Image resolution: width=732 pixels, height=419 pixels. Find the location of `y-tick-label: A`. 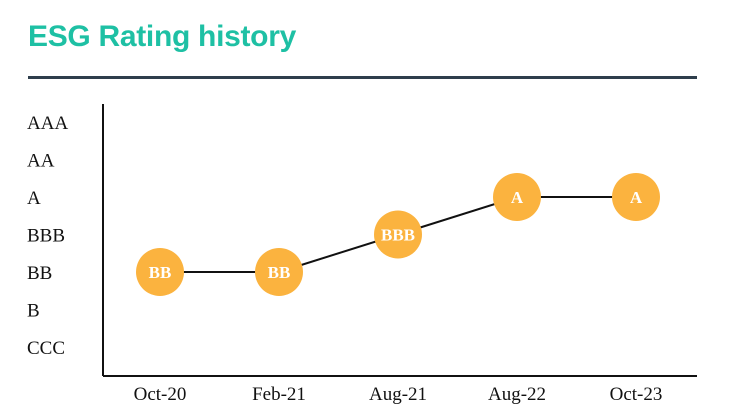

y-tick-label: A is located at coordinates (34, 198).